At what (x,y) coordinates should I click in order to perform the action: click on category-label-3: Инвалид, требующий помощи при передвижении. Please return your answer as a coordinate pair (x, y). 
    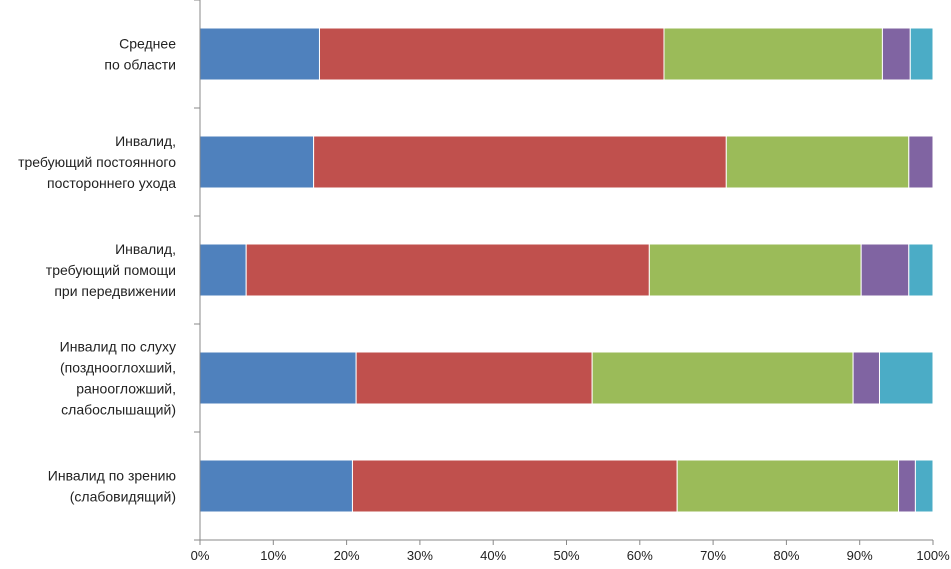
    Looking at the image, I should click on (111, 270).